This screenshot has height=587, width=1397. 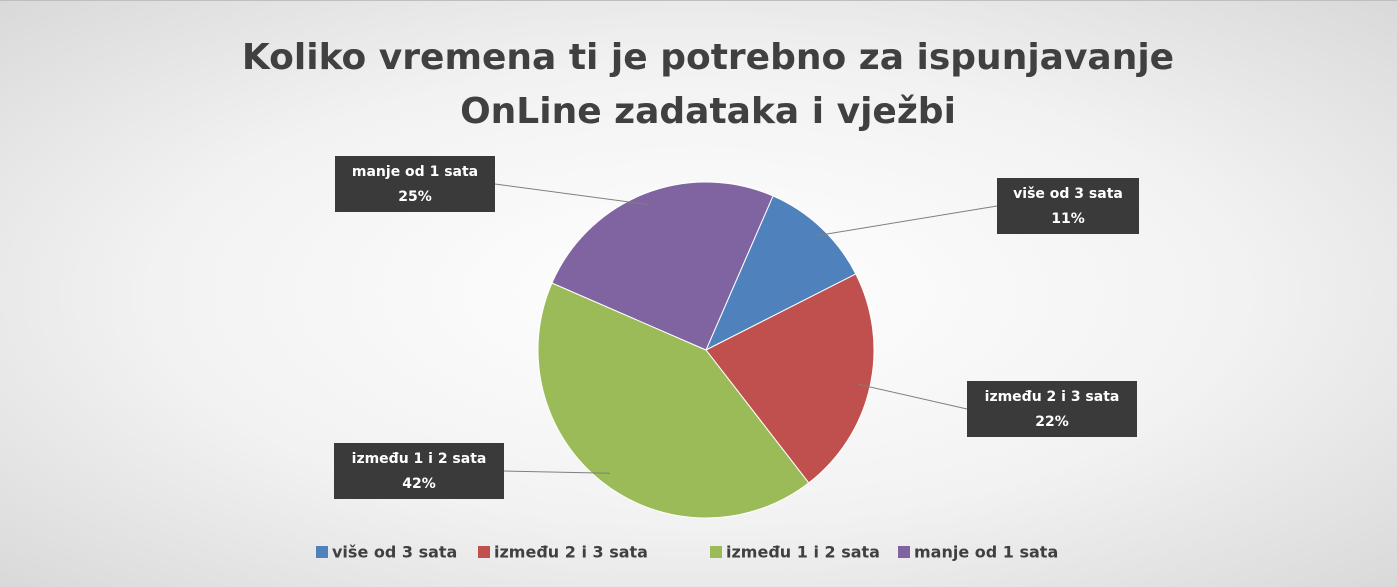 What do you see at coordinates (1052, 397) in the screenshot?
I see `data-label-name: između 2 i 3 sata` at bounding box center [1052, 397].